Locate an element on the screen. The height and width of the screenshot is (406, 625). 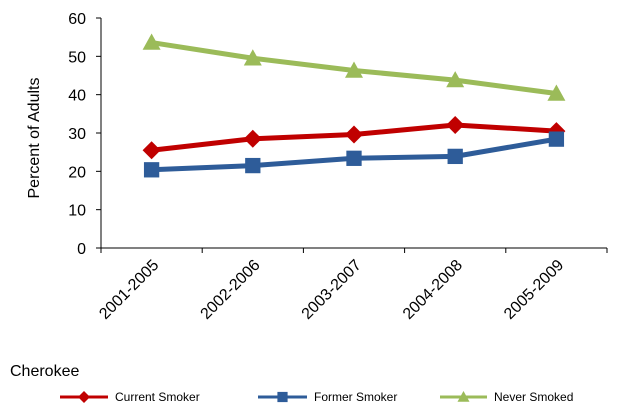
legend-item: Current Smoker is located at coordinates (130, 397).